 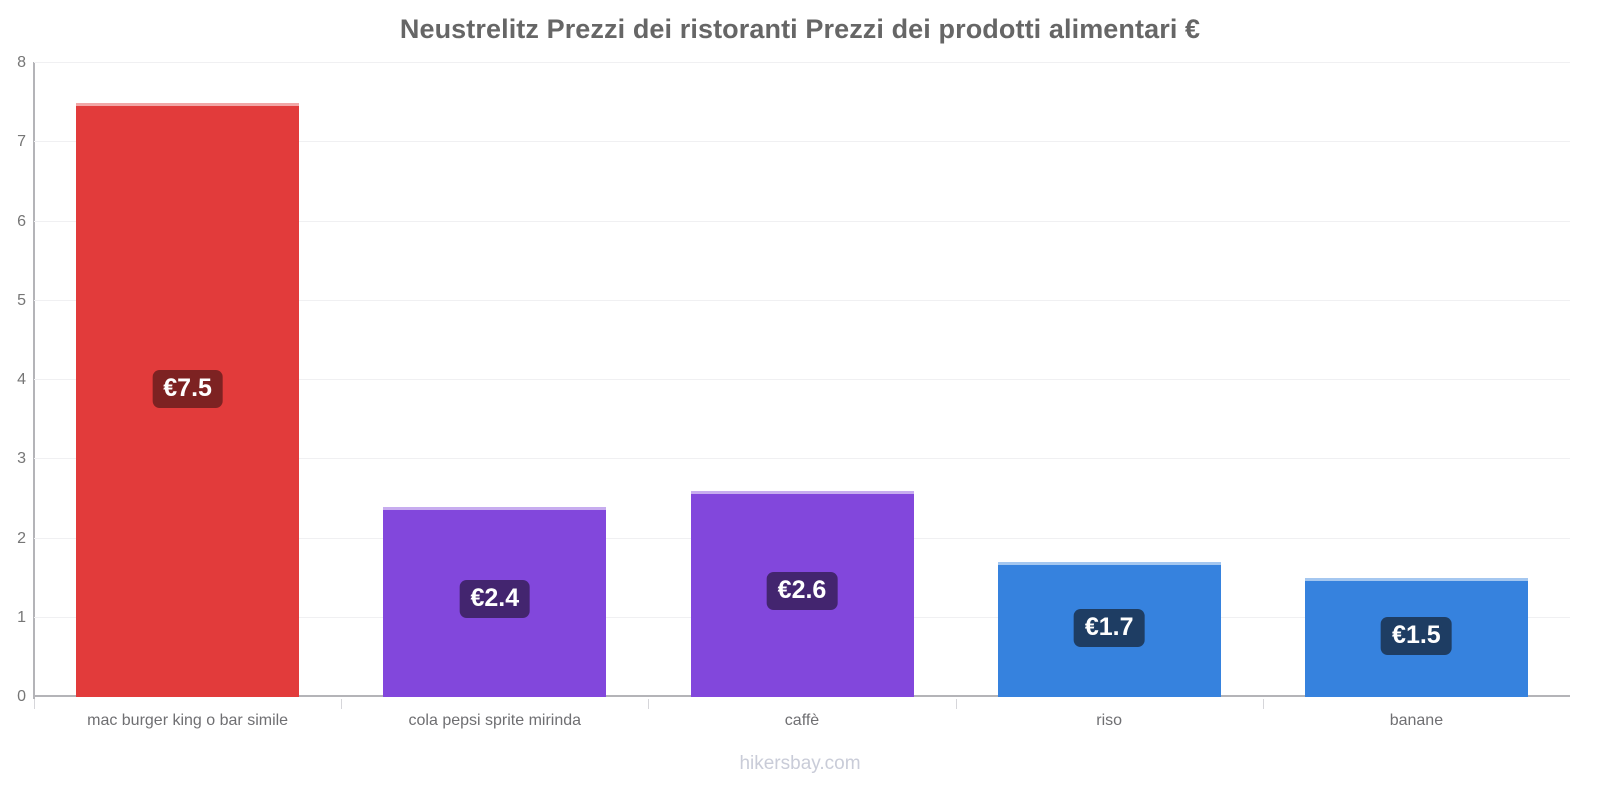 I want to click on bar-value-label: €7.5, so click(x=187, y=388).